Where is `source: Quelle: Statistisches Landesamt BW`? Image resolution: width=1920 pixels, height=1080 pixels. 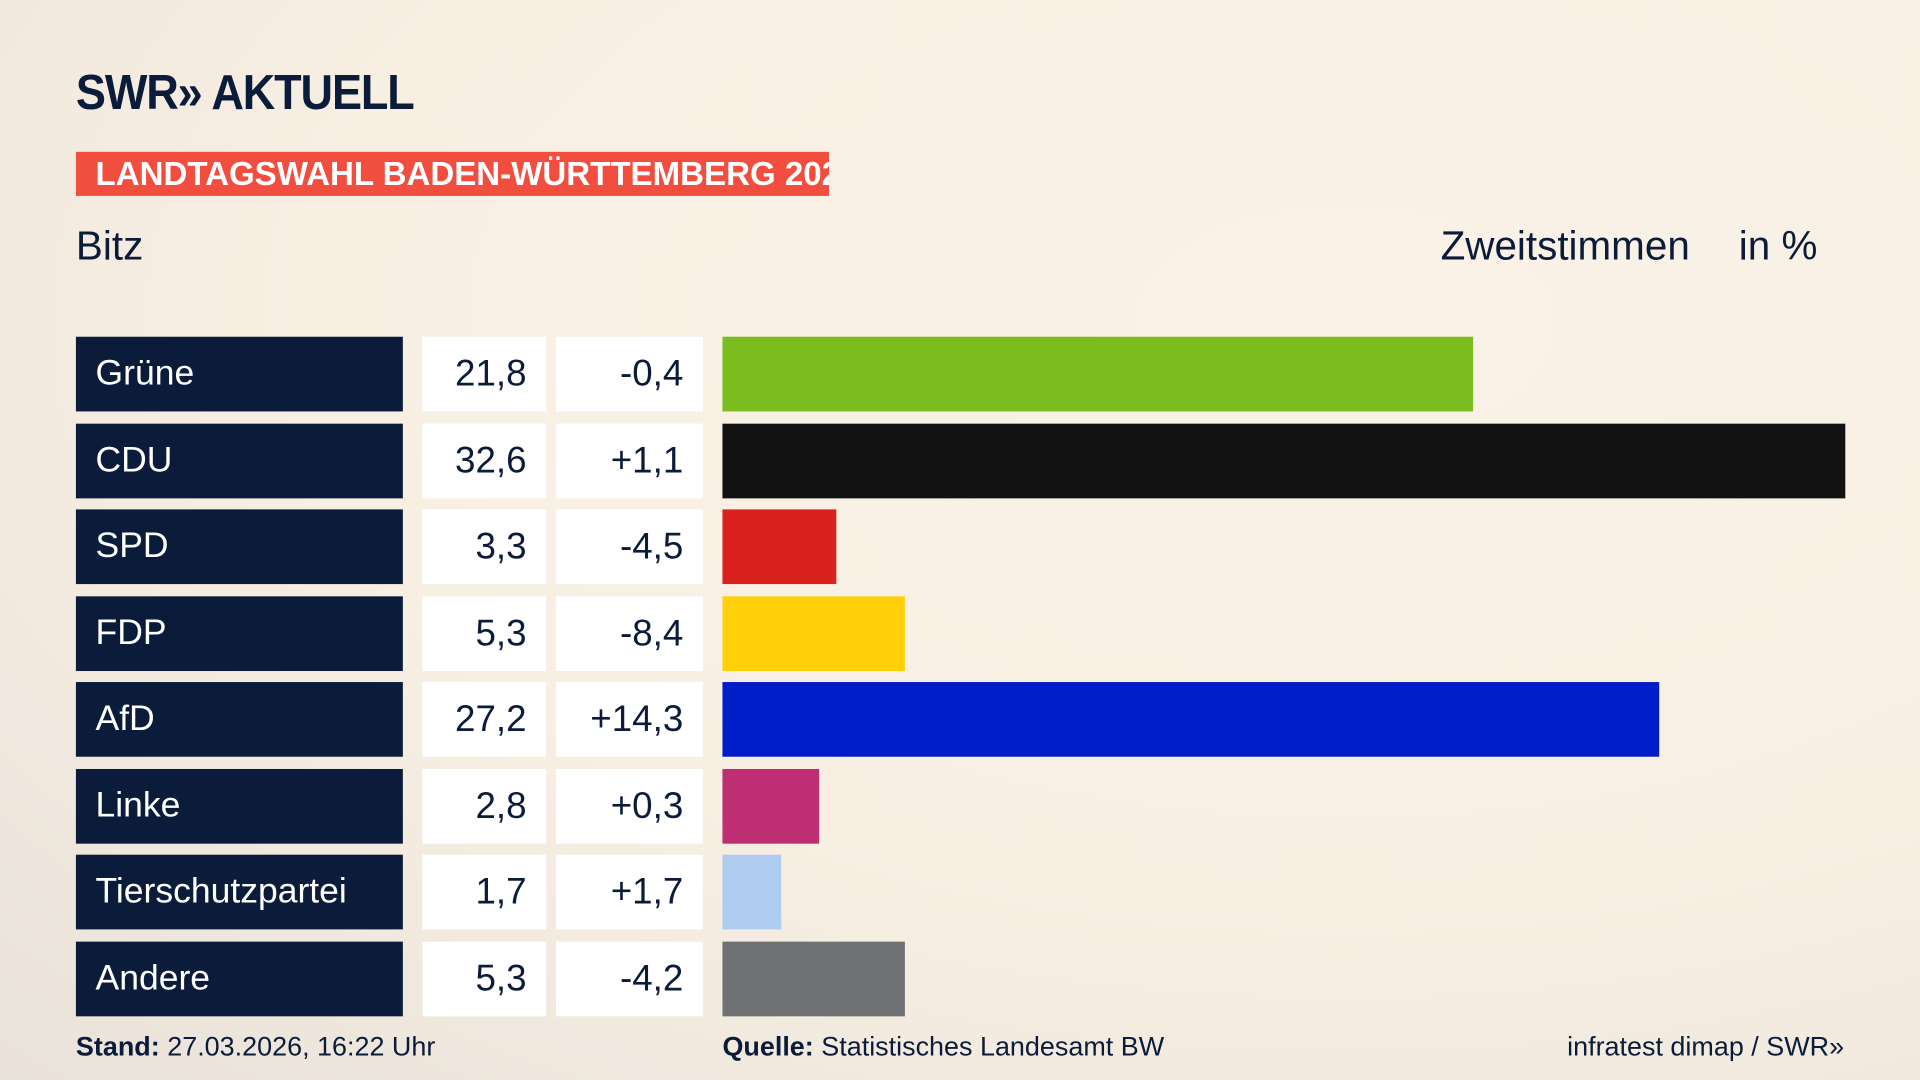 source: Quelle: Statistisches Landesamt BW is located at coordinates (943, 1047).